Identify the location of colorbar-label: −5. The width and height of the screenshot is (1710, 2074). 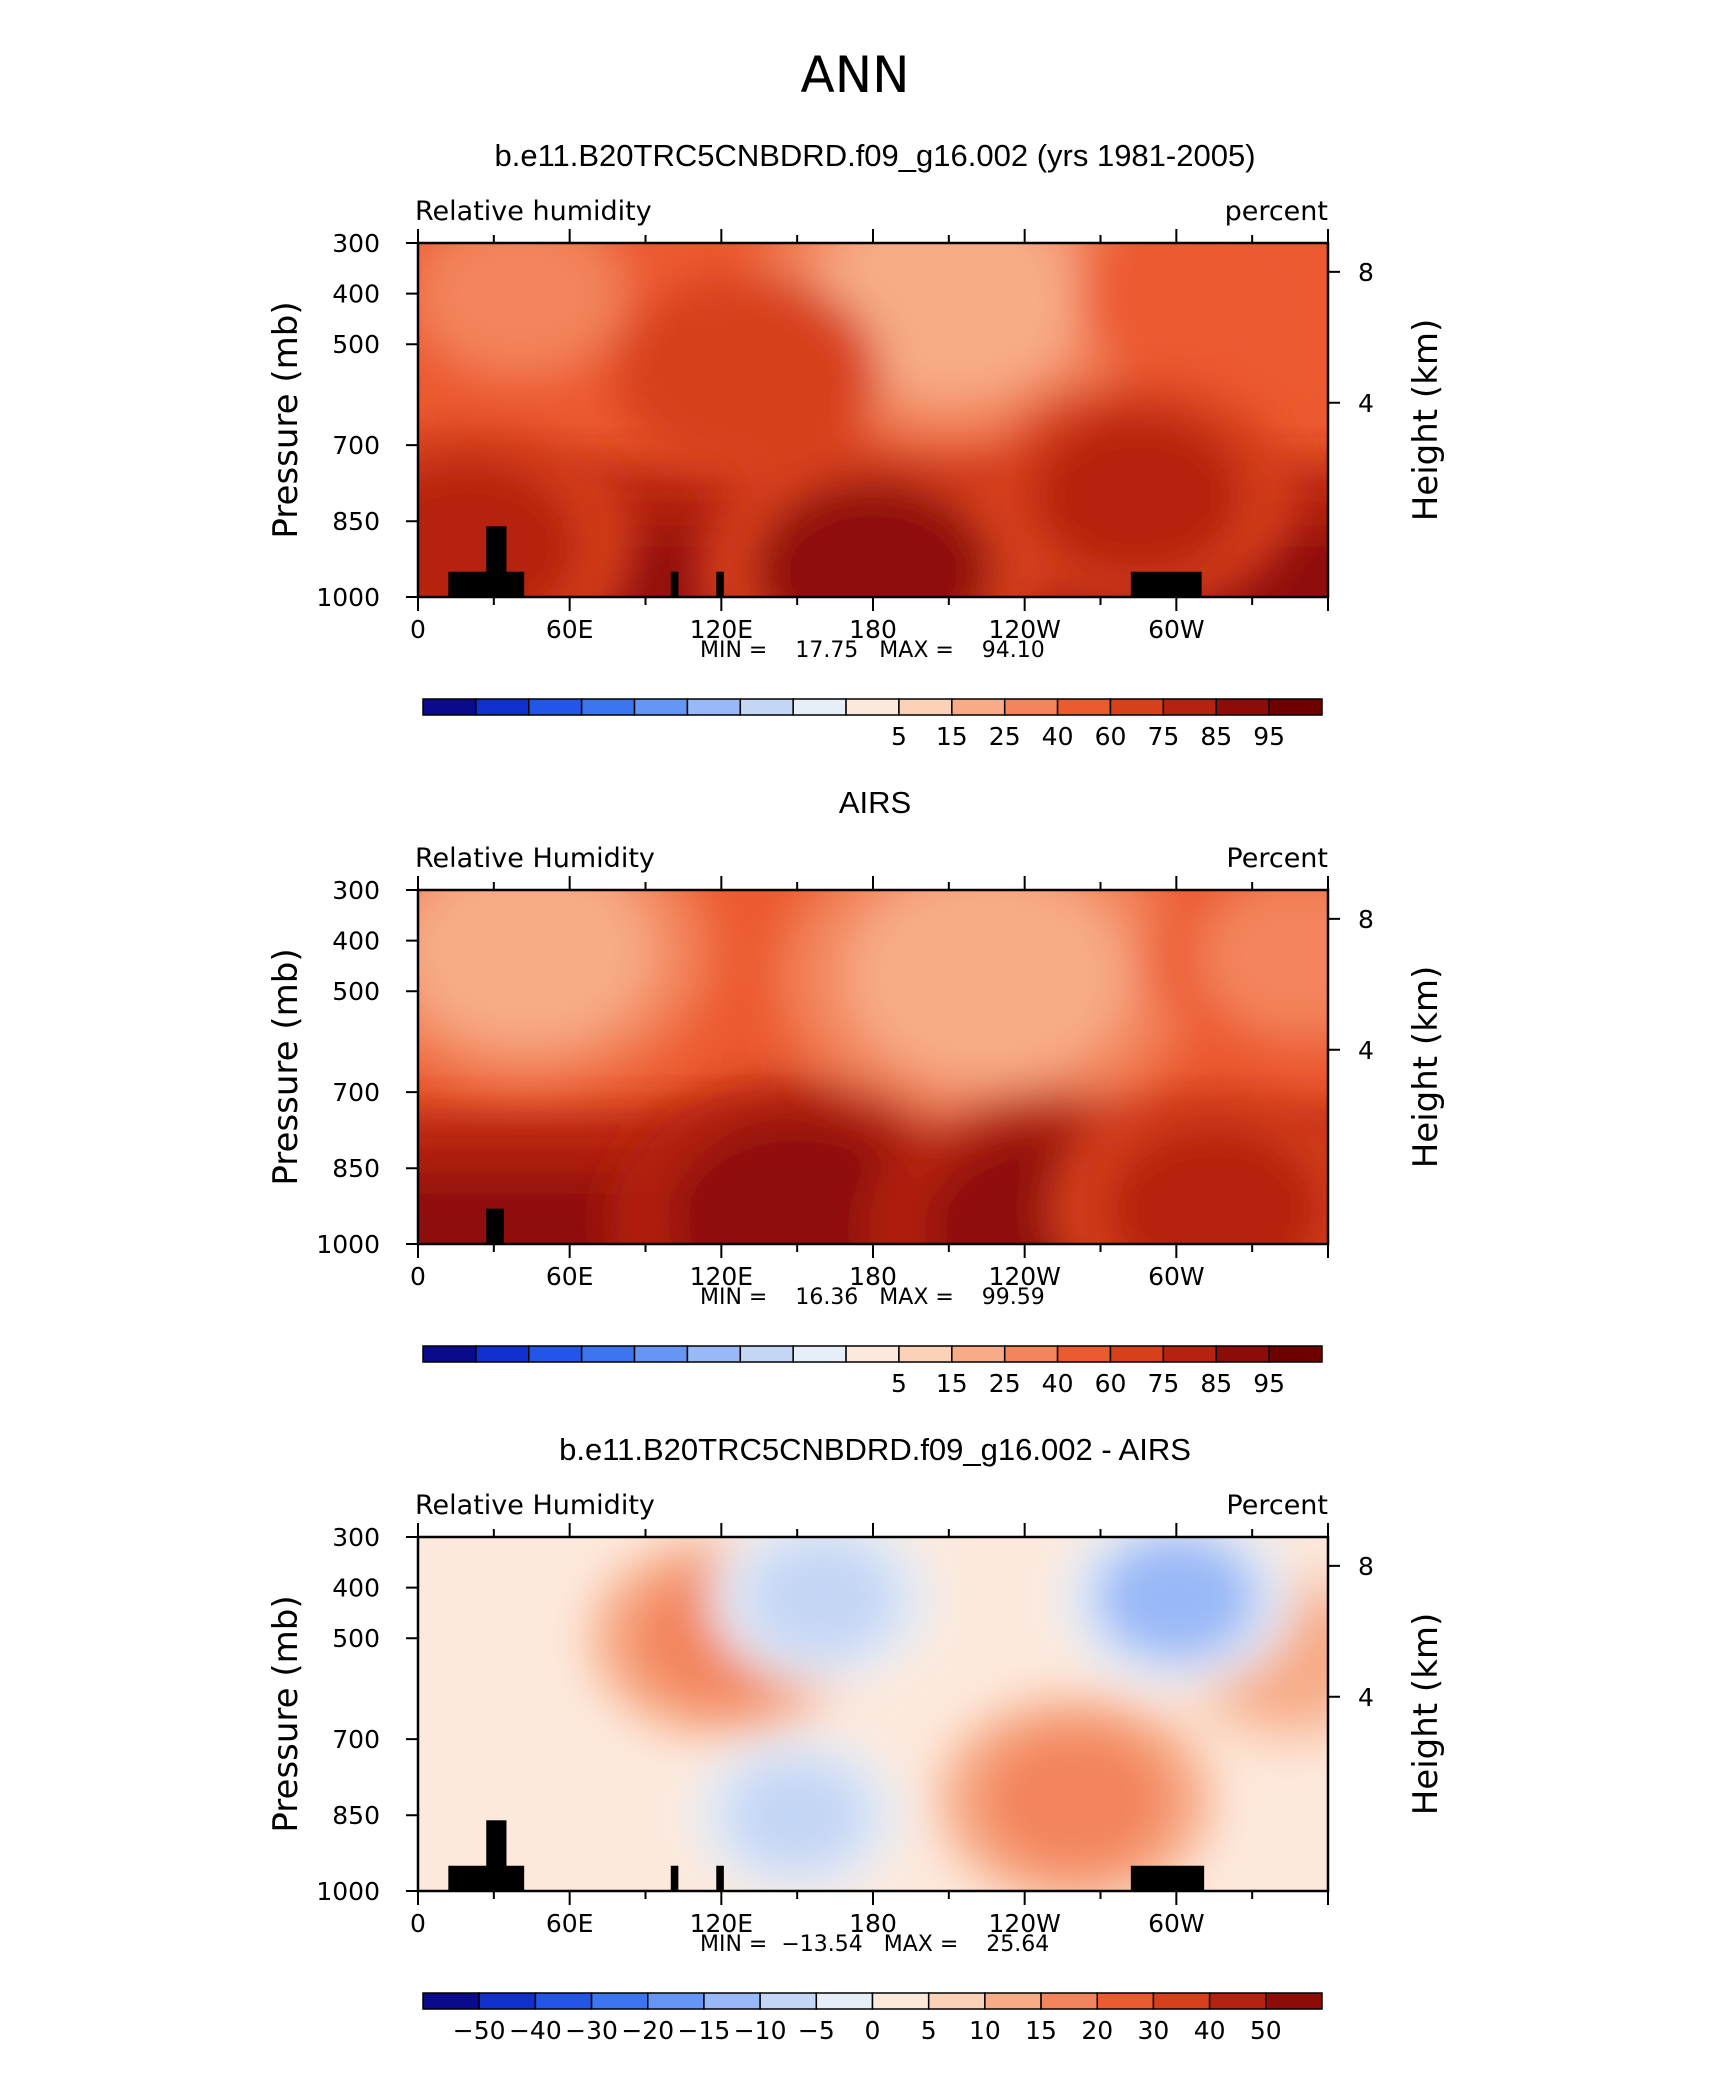
(816, 2030).